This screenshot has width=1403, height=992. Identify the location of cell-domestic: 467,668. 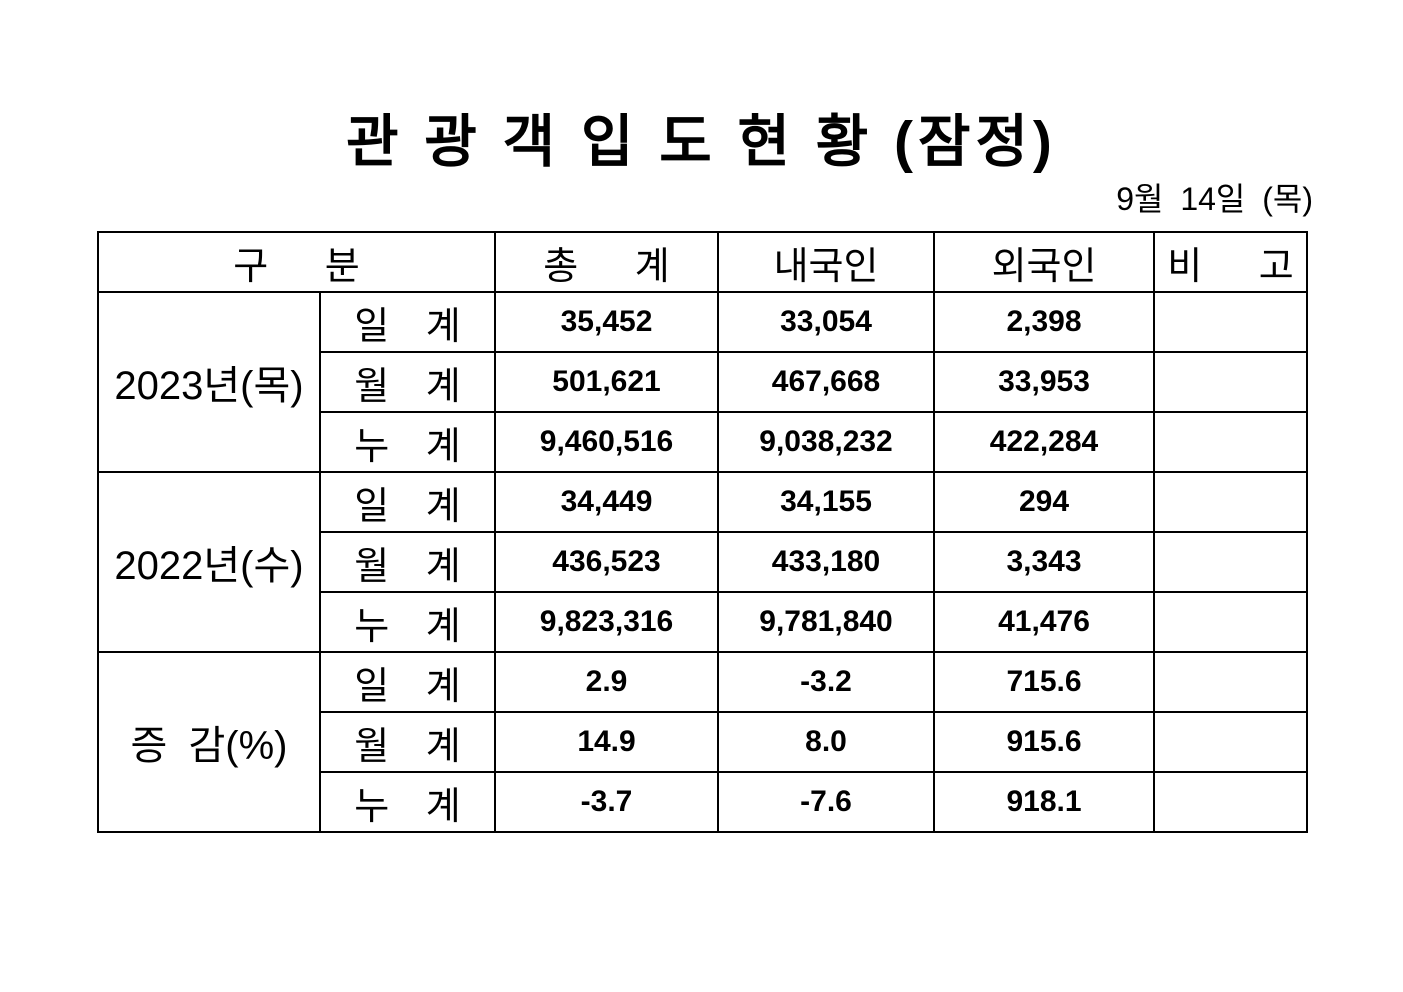
(826, 382).